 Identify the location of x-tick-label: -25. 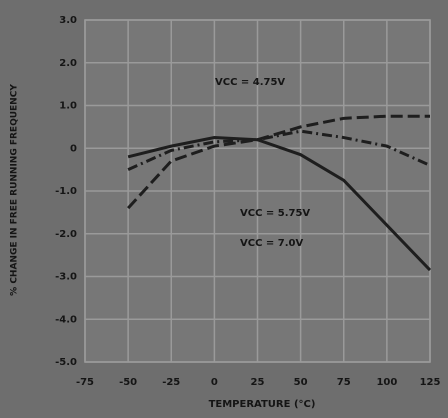
(171, 382).